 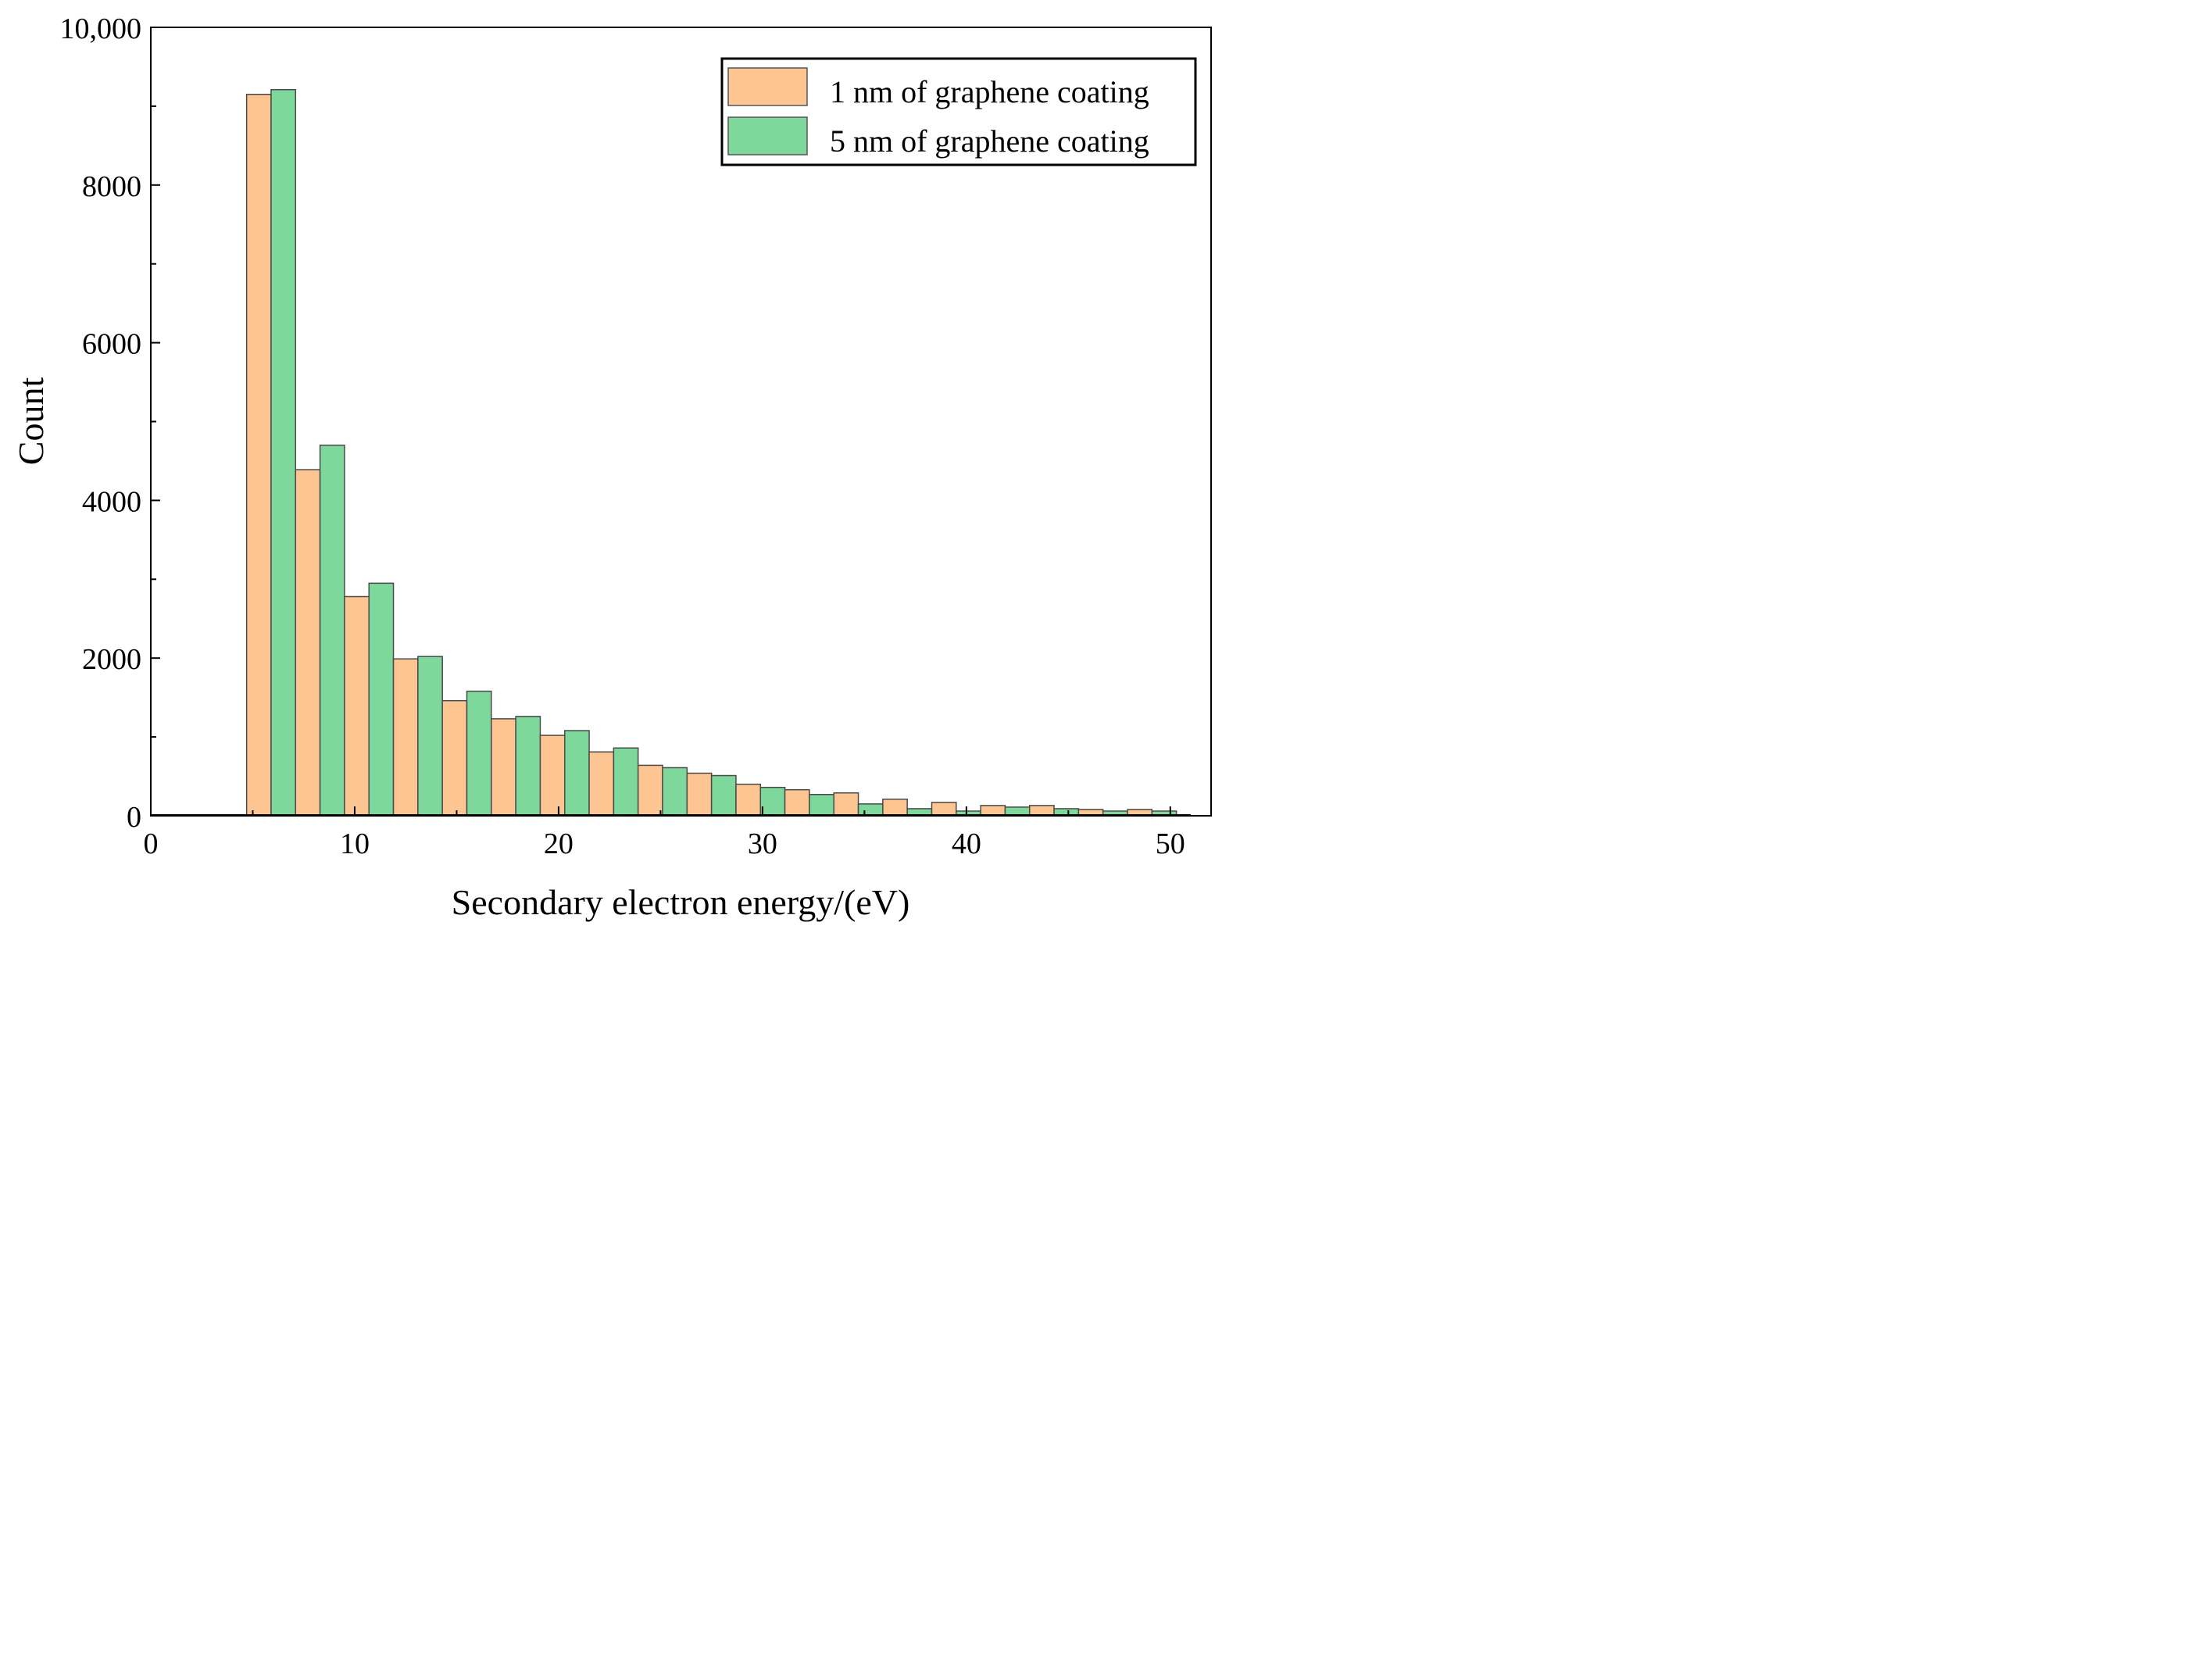 I want to click on y-tick-label-4000: 4000, so click(x=111, y=501).